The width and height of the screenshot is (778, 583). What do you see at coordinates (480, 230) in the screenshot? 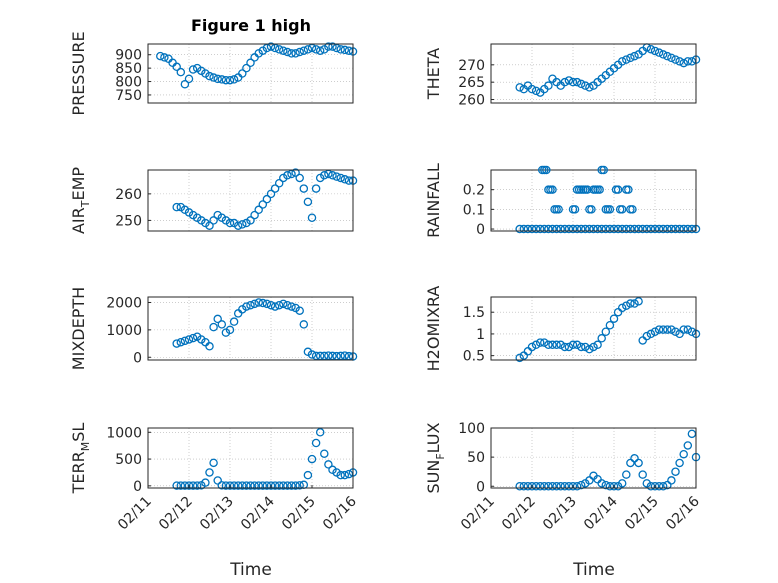
I see `y-tick-label: 0` at bounding box center [480, 230].